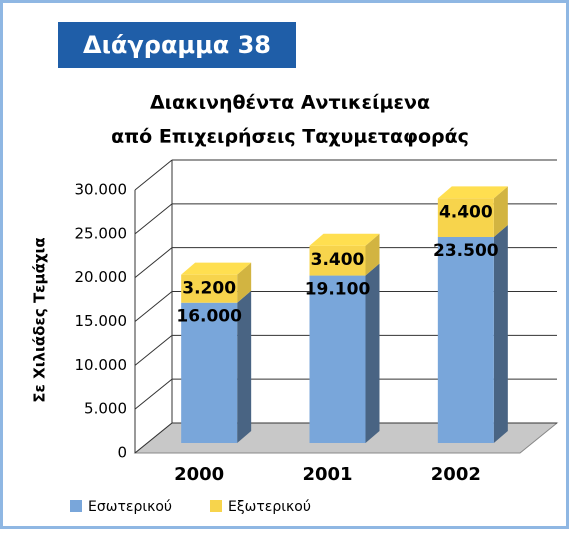 The height and width of the screenshot is (533, 569). What do you see at coordinates (209, 317) in the screenshot?
I see `value-label: 16.000` at bounding box center [209, 317].